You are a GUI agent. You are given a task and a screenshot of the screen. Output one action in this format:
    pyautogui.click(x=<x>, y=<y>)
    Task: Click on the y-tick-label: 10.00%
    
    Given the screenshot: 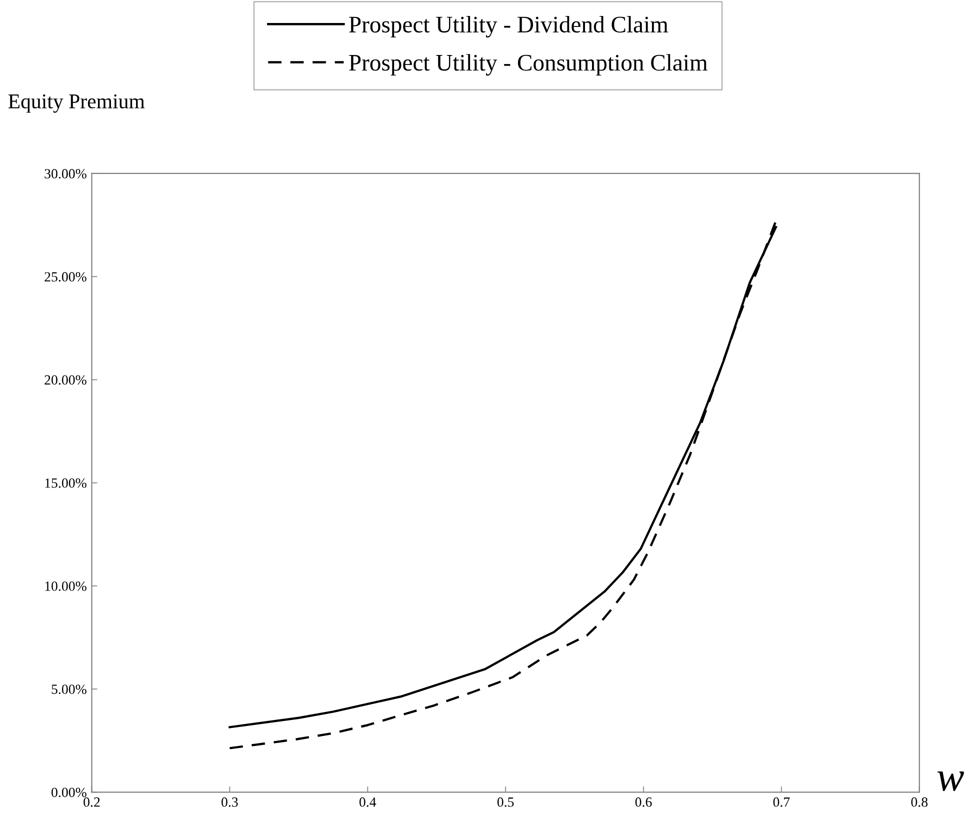 What is the action you would take?
    pyautogui.click(x=65, y=586)
    